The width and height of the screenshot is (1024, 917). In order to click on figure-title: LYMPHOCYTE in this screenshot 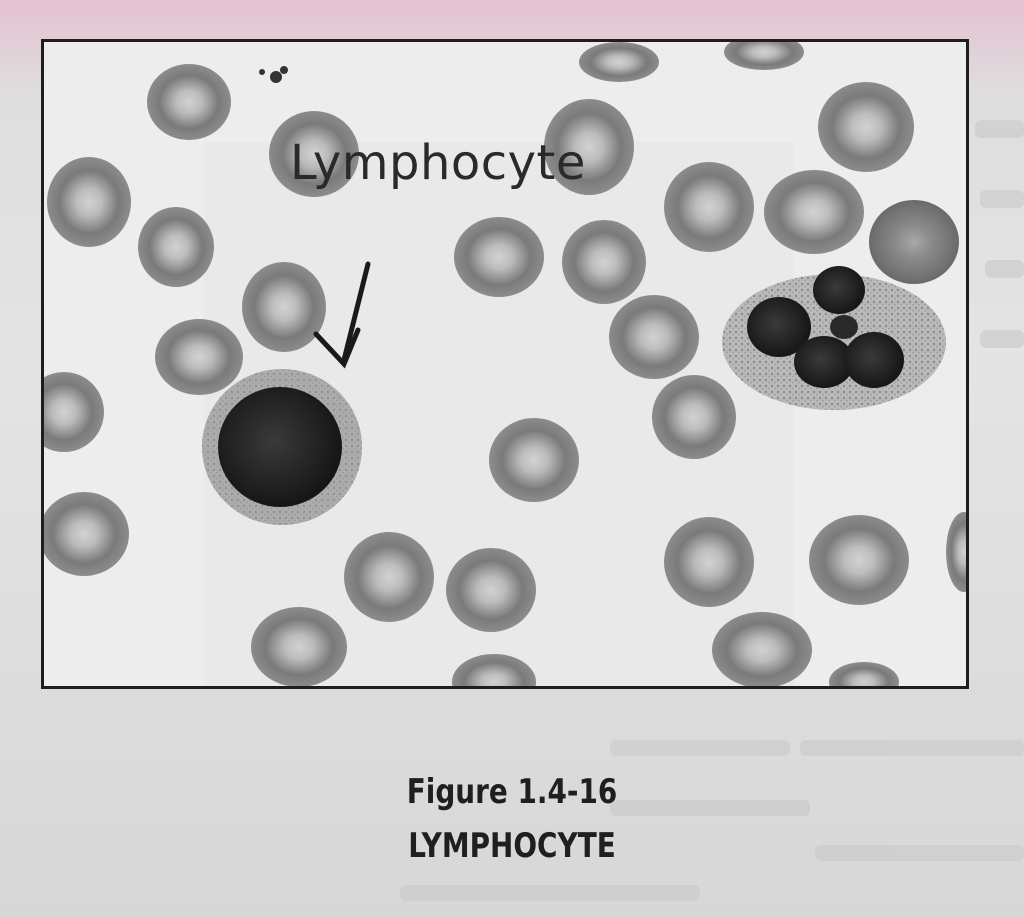, I will do `click(512, 846)`.